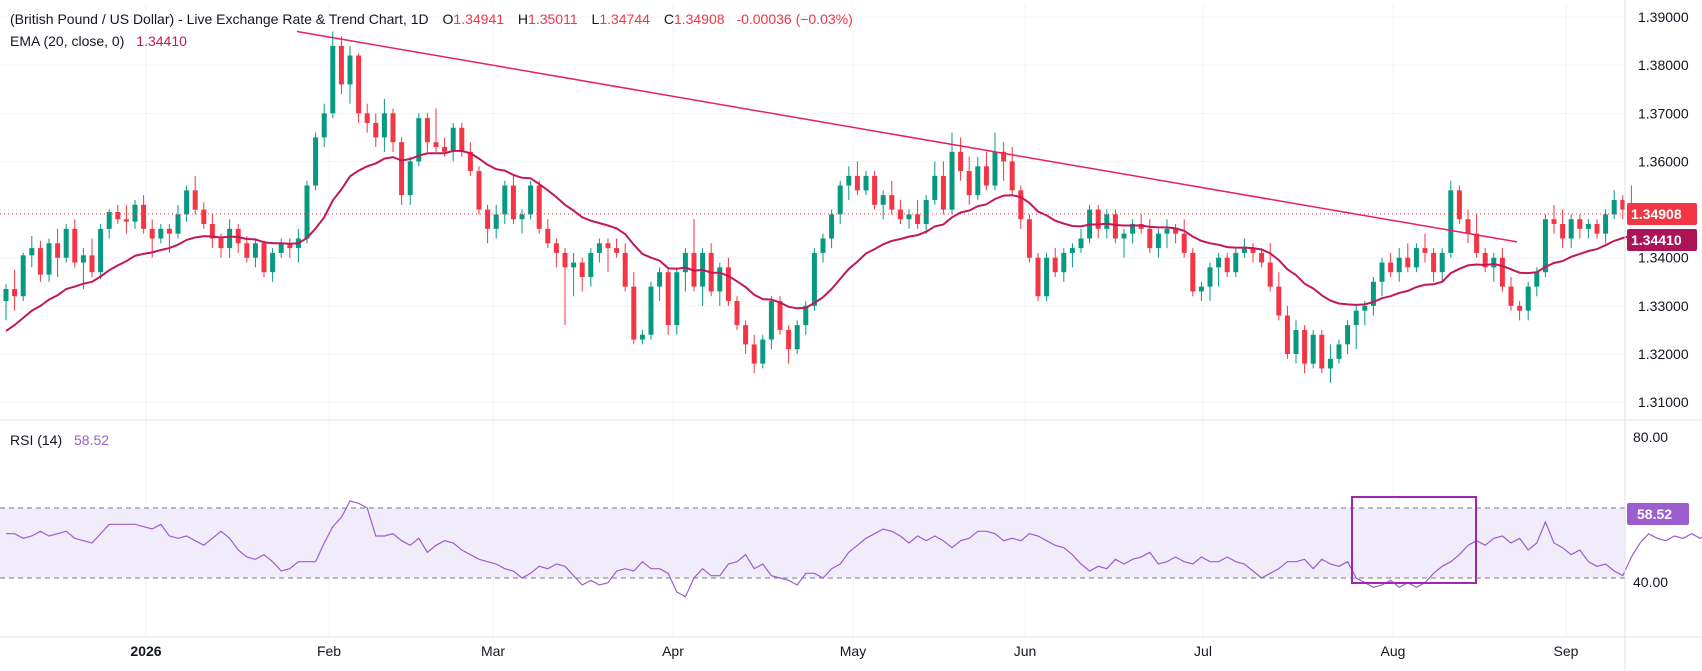 This screenshot has height=671, width=1702. What do you see at coordinates (1650, 582) in the screenshot?
I see `rsi-tick-label: 40.00` at bounding box center [1650, 582].